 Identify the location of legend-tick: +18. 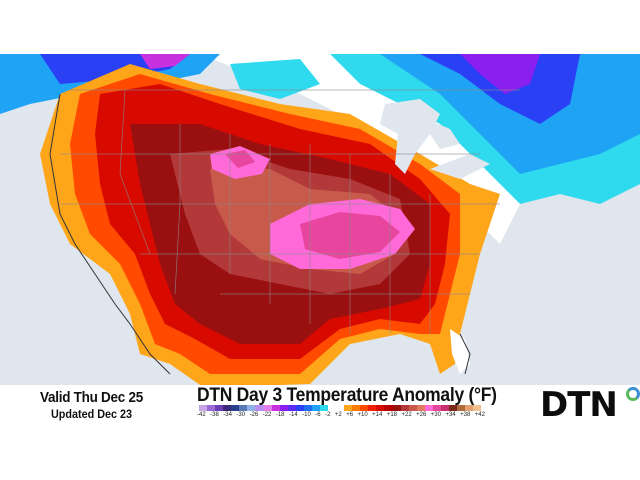
(392, 415).